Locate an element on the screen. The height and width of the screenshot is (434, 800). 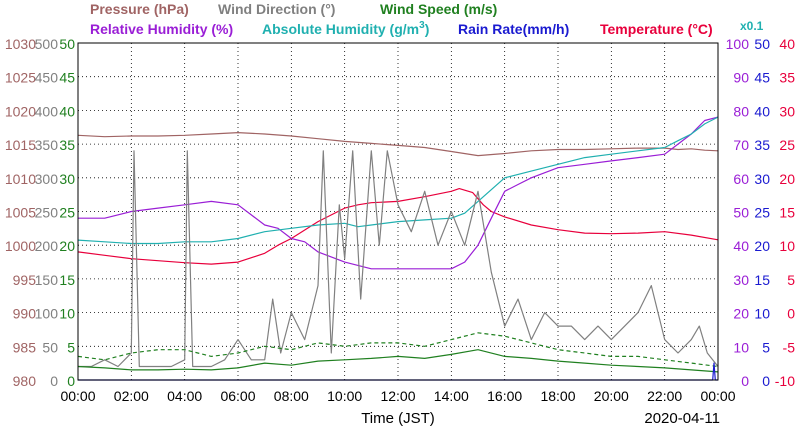
y-tick-label-wind-speed: 45 is located at coordinates (67, 78).